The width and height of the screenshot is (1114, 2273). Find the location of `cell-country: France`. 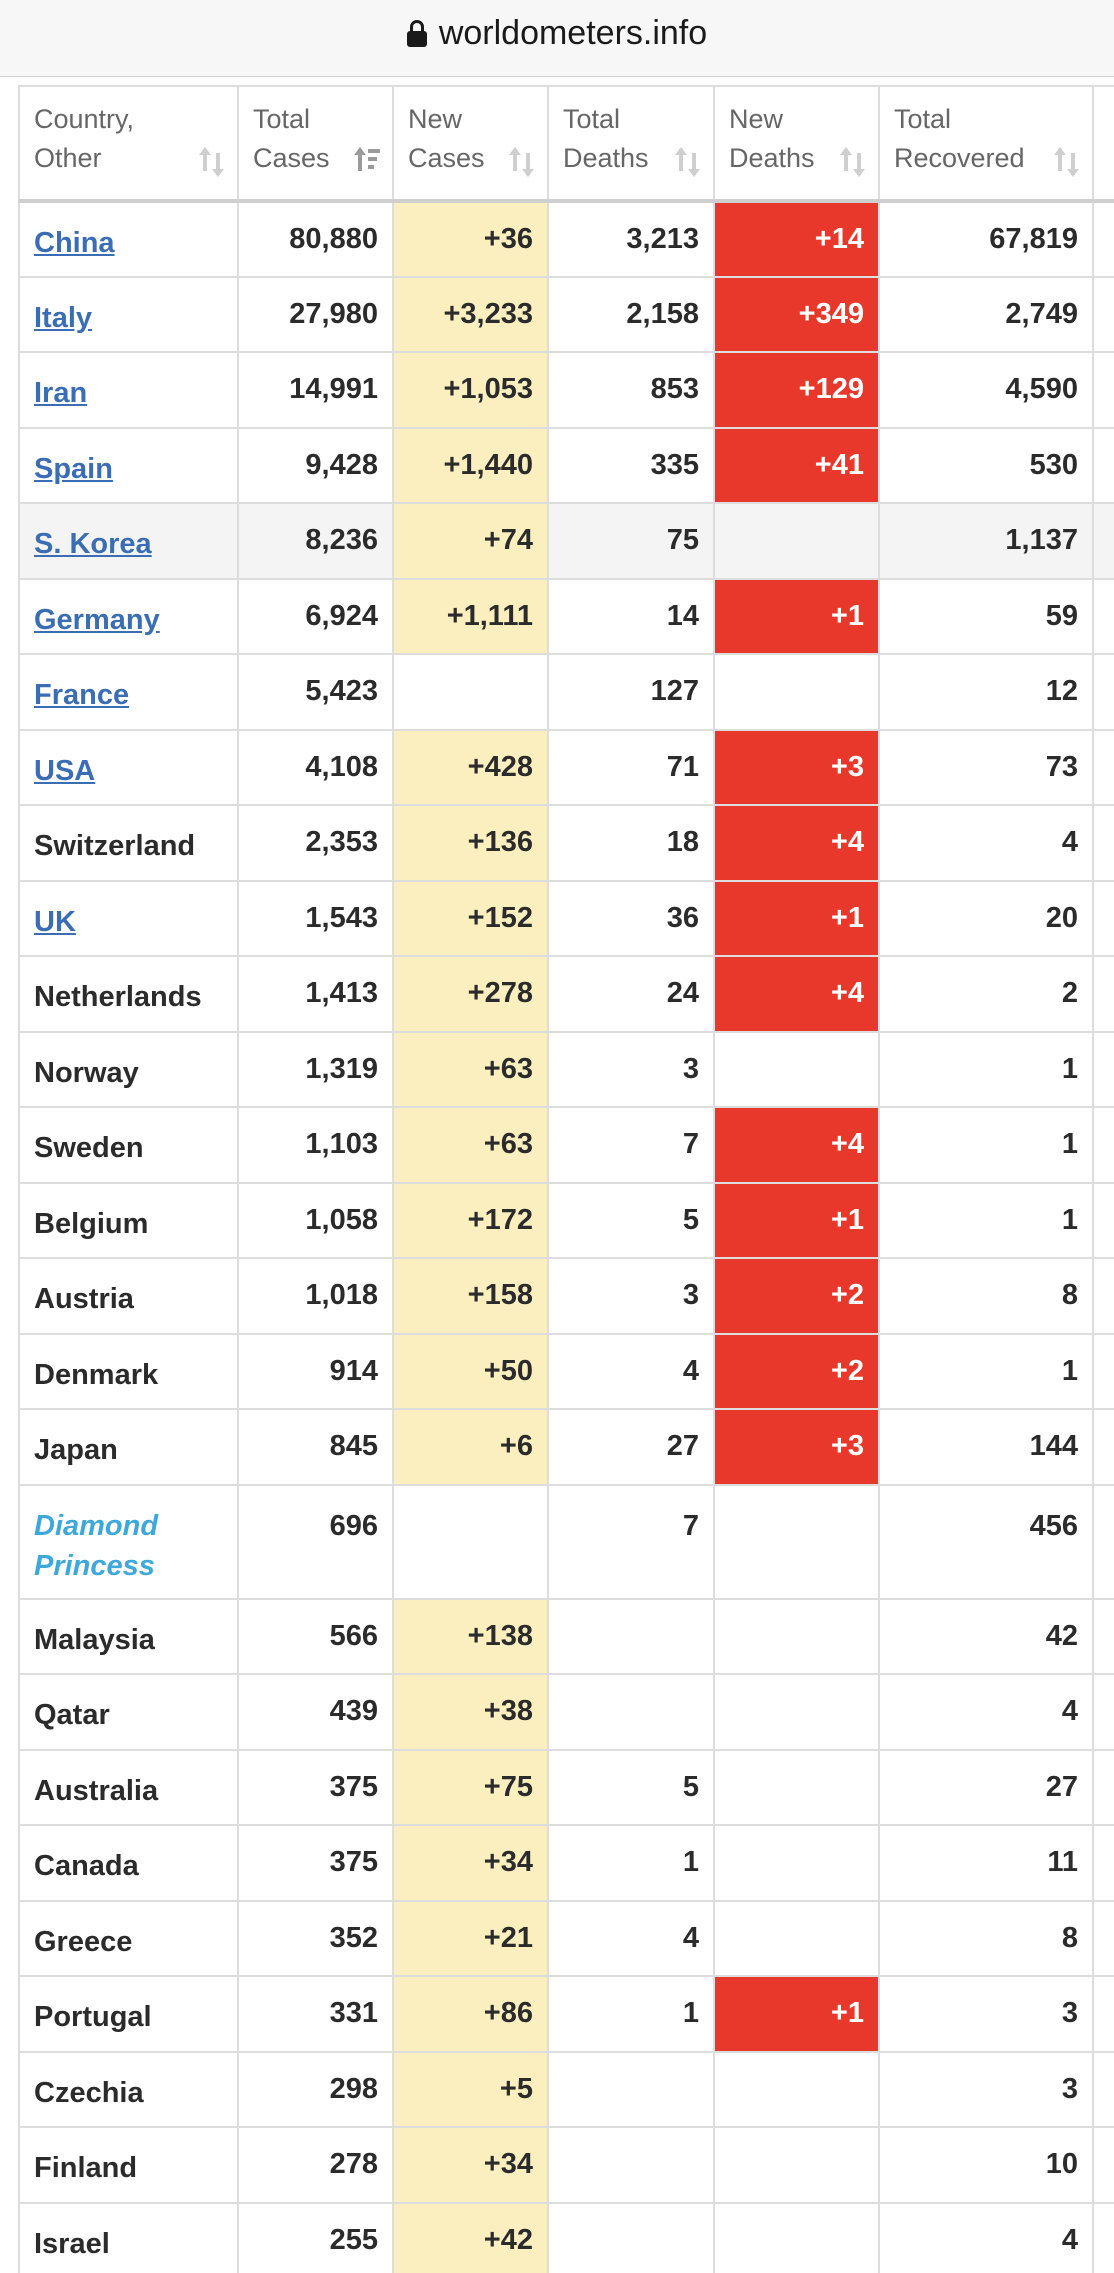

cell-country: France is located at coordinates (128, 692).